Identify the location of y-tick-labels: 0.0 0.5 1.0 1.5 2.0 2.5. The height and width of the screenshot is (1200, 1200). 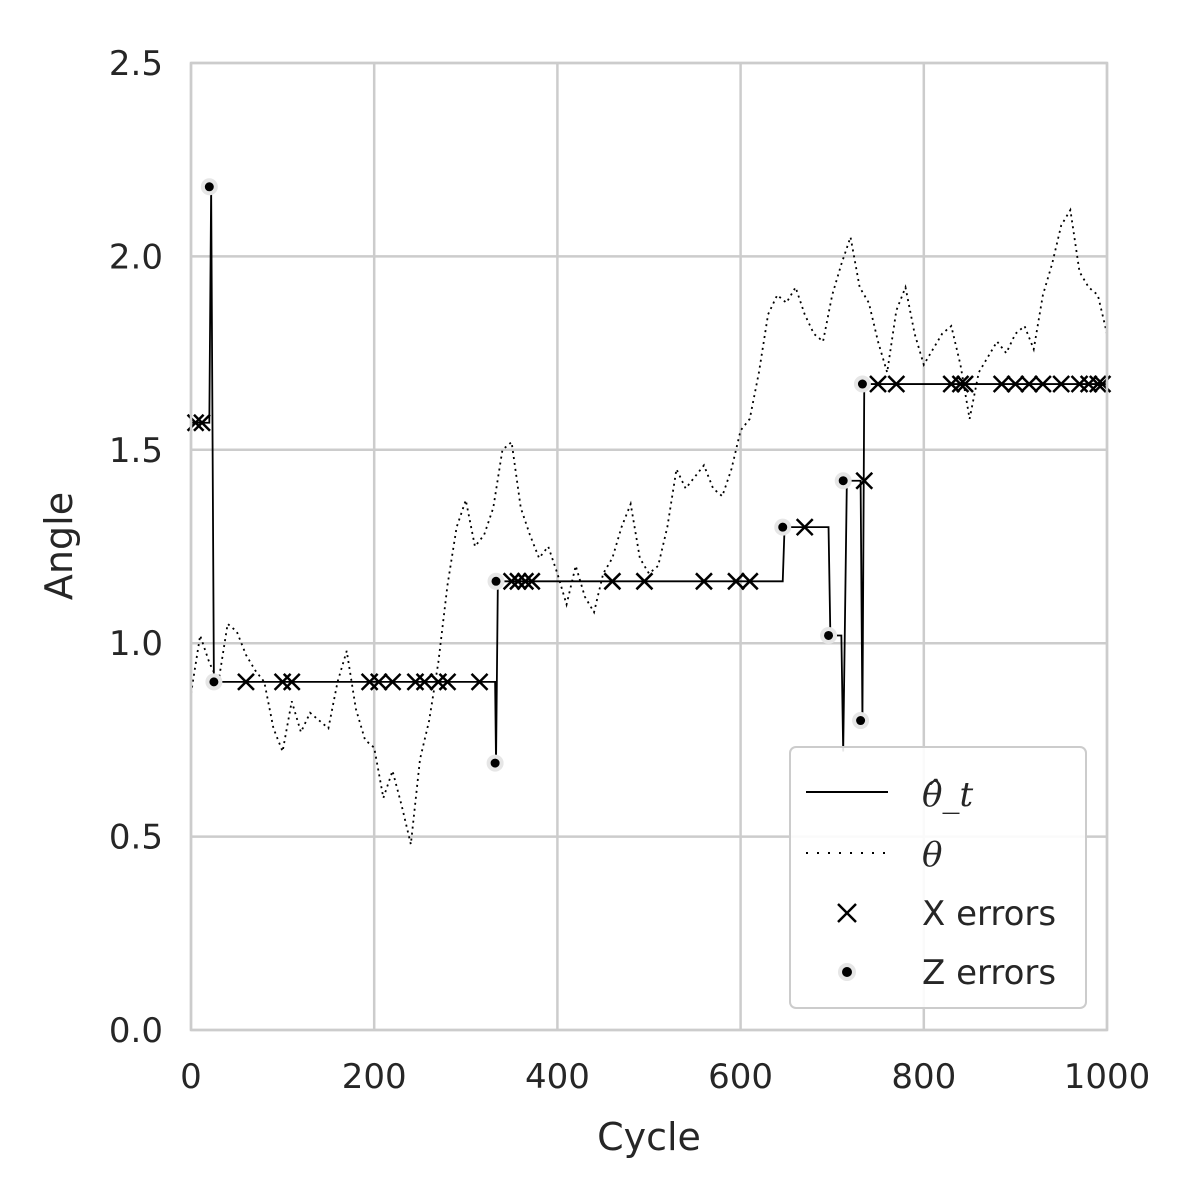
(136, 547).